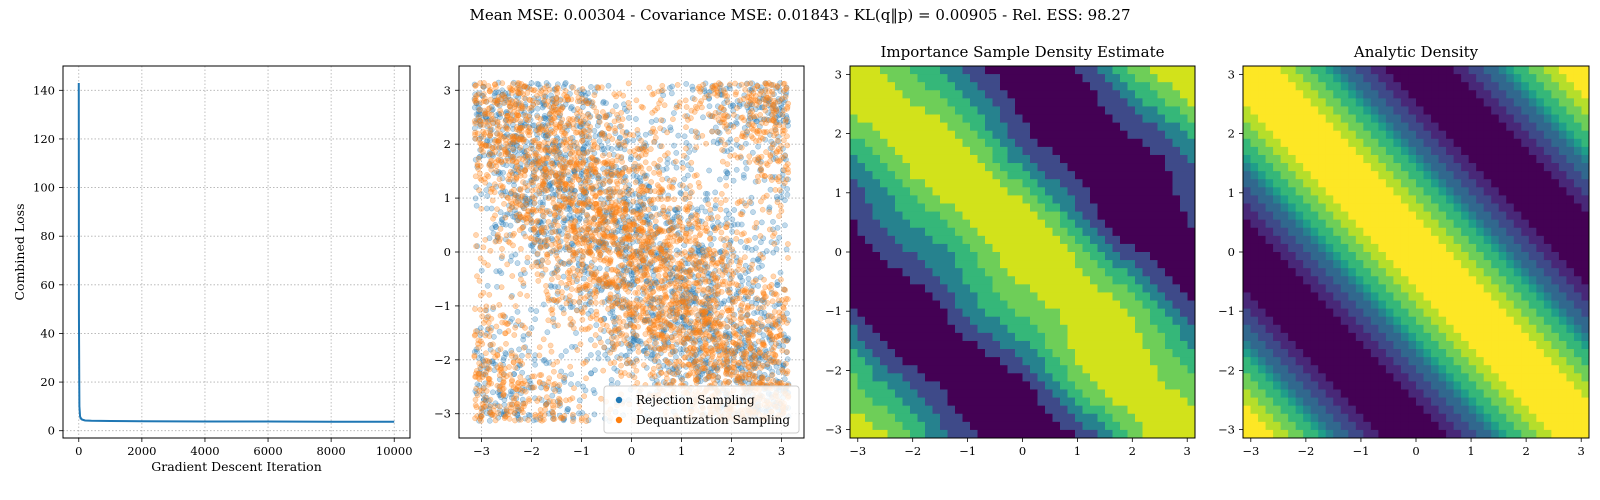 The image size is (1600, 500). What do you see at coordinates (681, 451) in the screenshot?
I see `x-tick-label: 1` at bounding box center [681, 451].